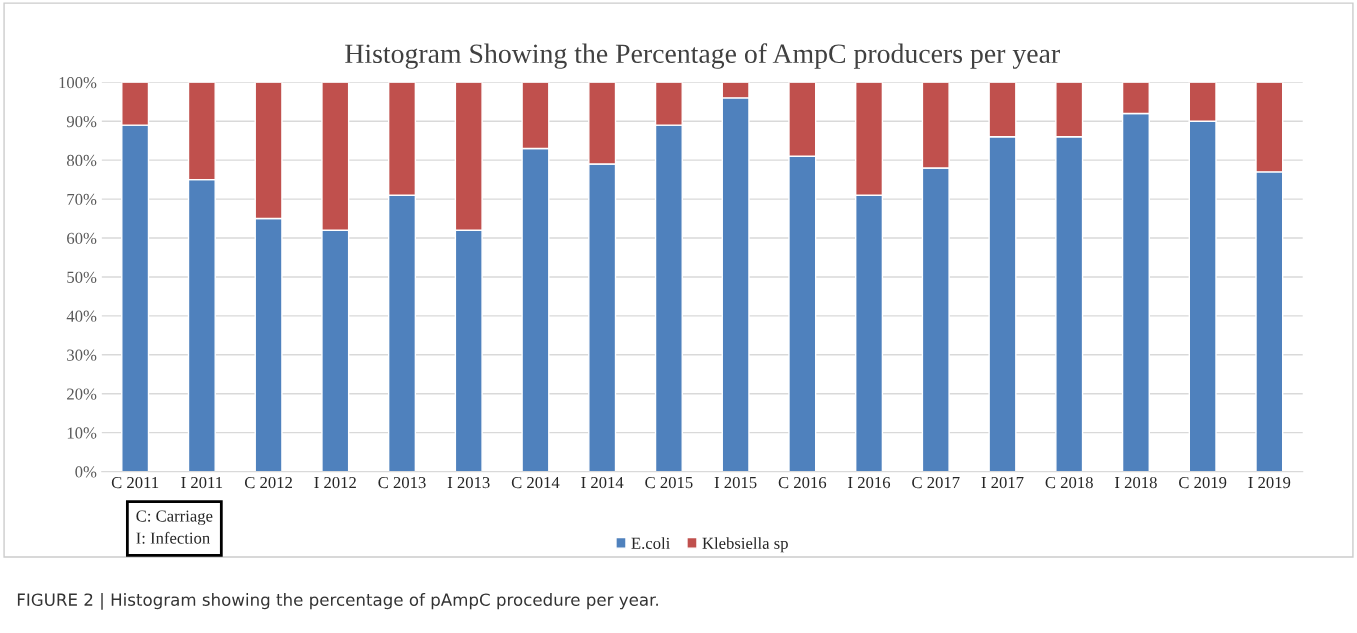 The height and width of the screenshot is (633, 1357). I want to click on legend-label: Klebsiella sp, so click(745, 545).